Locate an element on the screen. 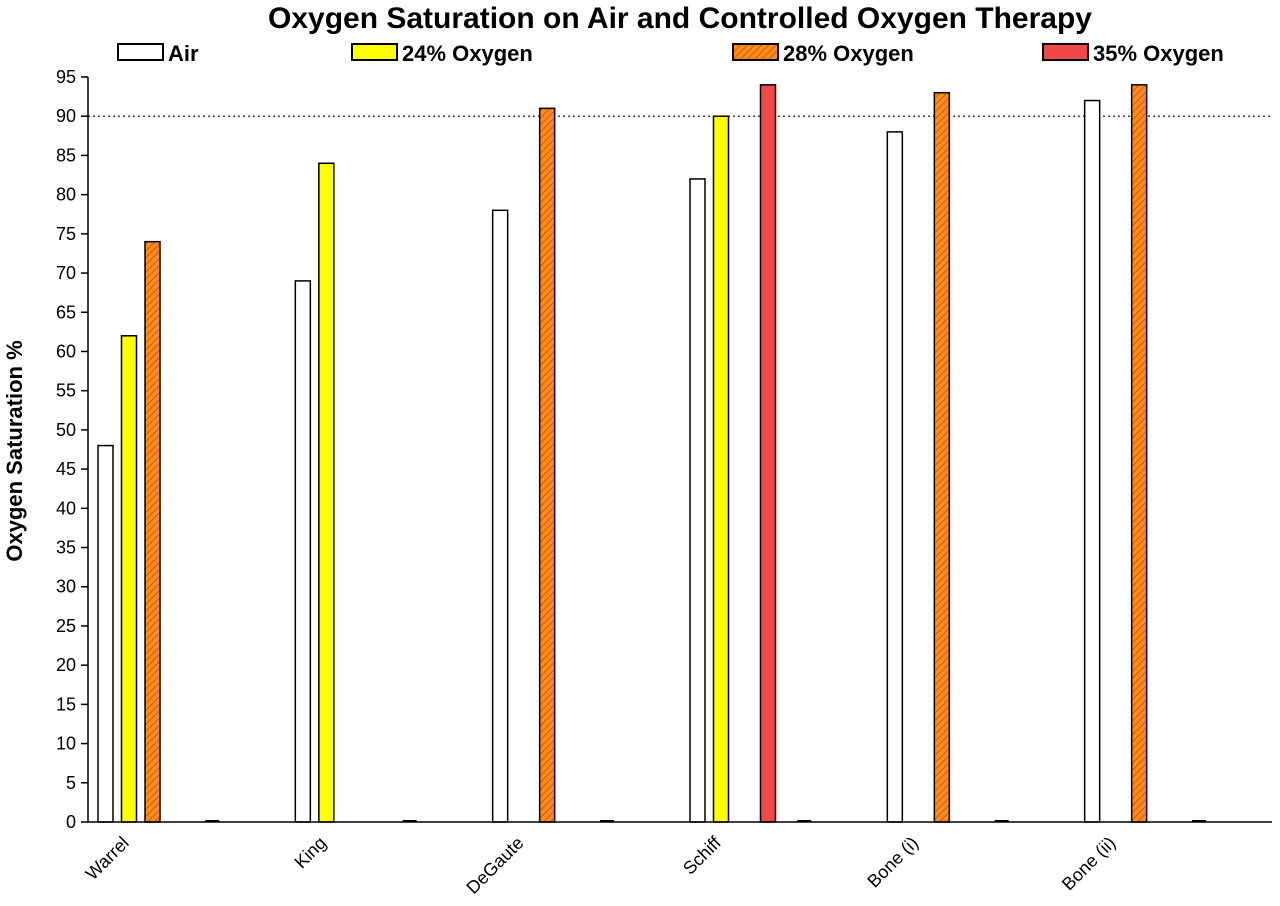 Image resolution: width=1280 pixels, height=906 pixels. bar-warrel-24-oxygen is located at coordinates (129, 579).